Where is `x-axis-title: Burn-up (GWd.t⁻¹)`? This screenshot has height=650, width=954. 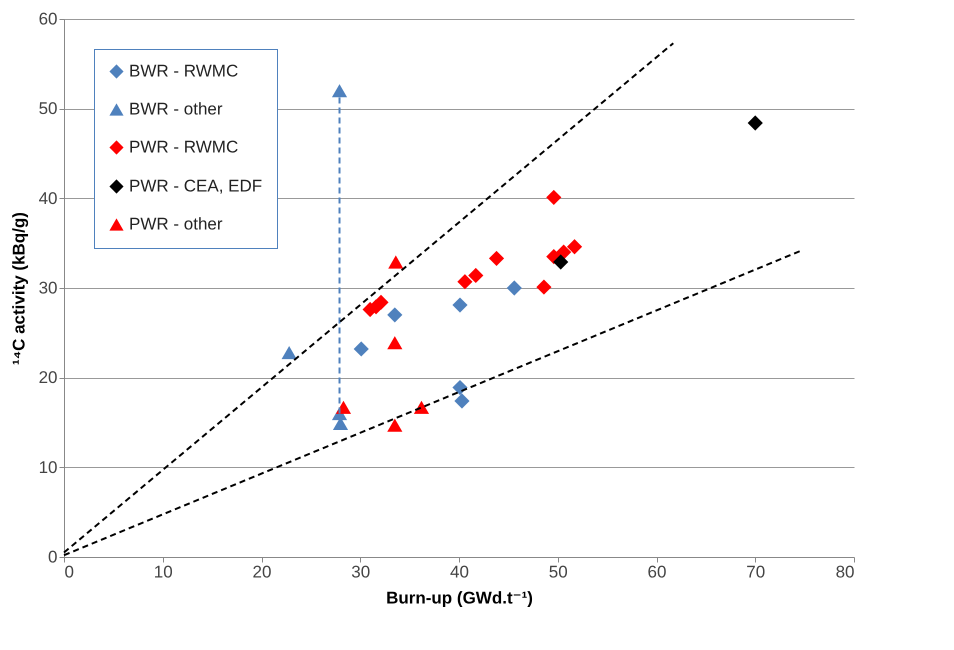 x-axis-title: Burn-up (GWd.t⁻¹) is located at coordinates (459, 598).